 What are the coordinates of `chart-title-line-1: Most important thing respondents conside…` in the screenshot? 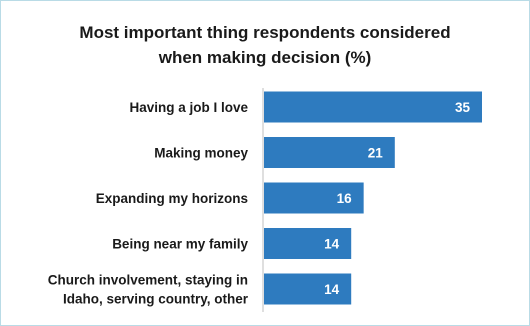 It's located at (265, 32).